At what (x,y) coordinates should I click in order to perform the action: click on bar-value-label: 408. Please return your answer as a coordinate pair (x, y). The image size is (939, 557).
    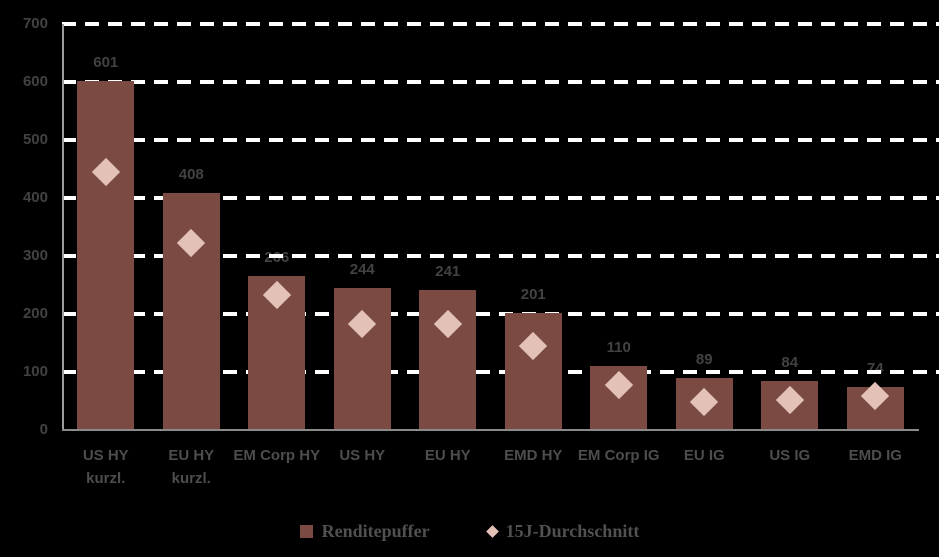
    Looking at the image, I should click on (191, 175).